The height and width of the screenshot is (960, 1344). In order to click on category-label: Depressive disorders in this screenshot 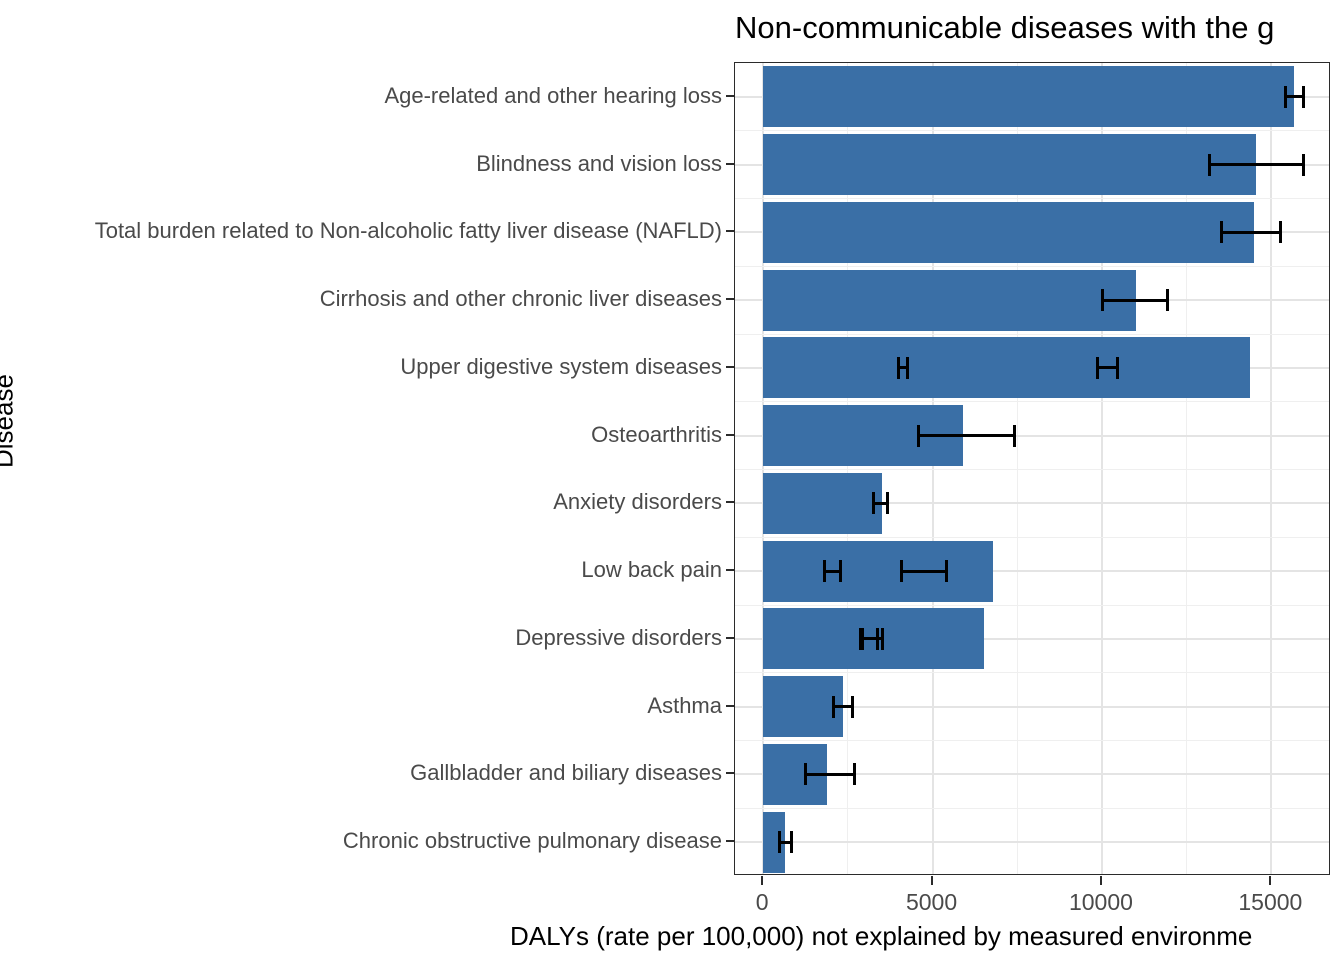, I will do `click(618, 637)`.